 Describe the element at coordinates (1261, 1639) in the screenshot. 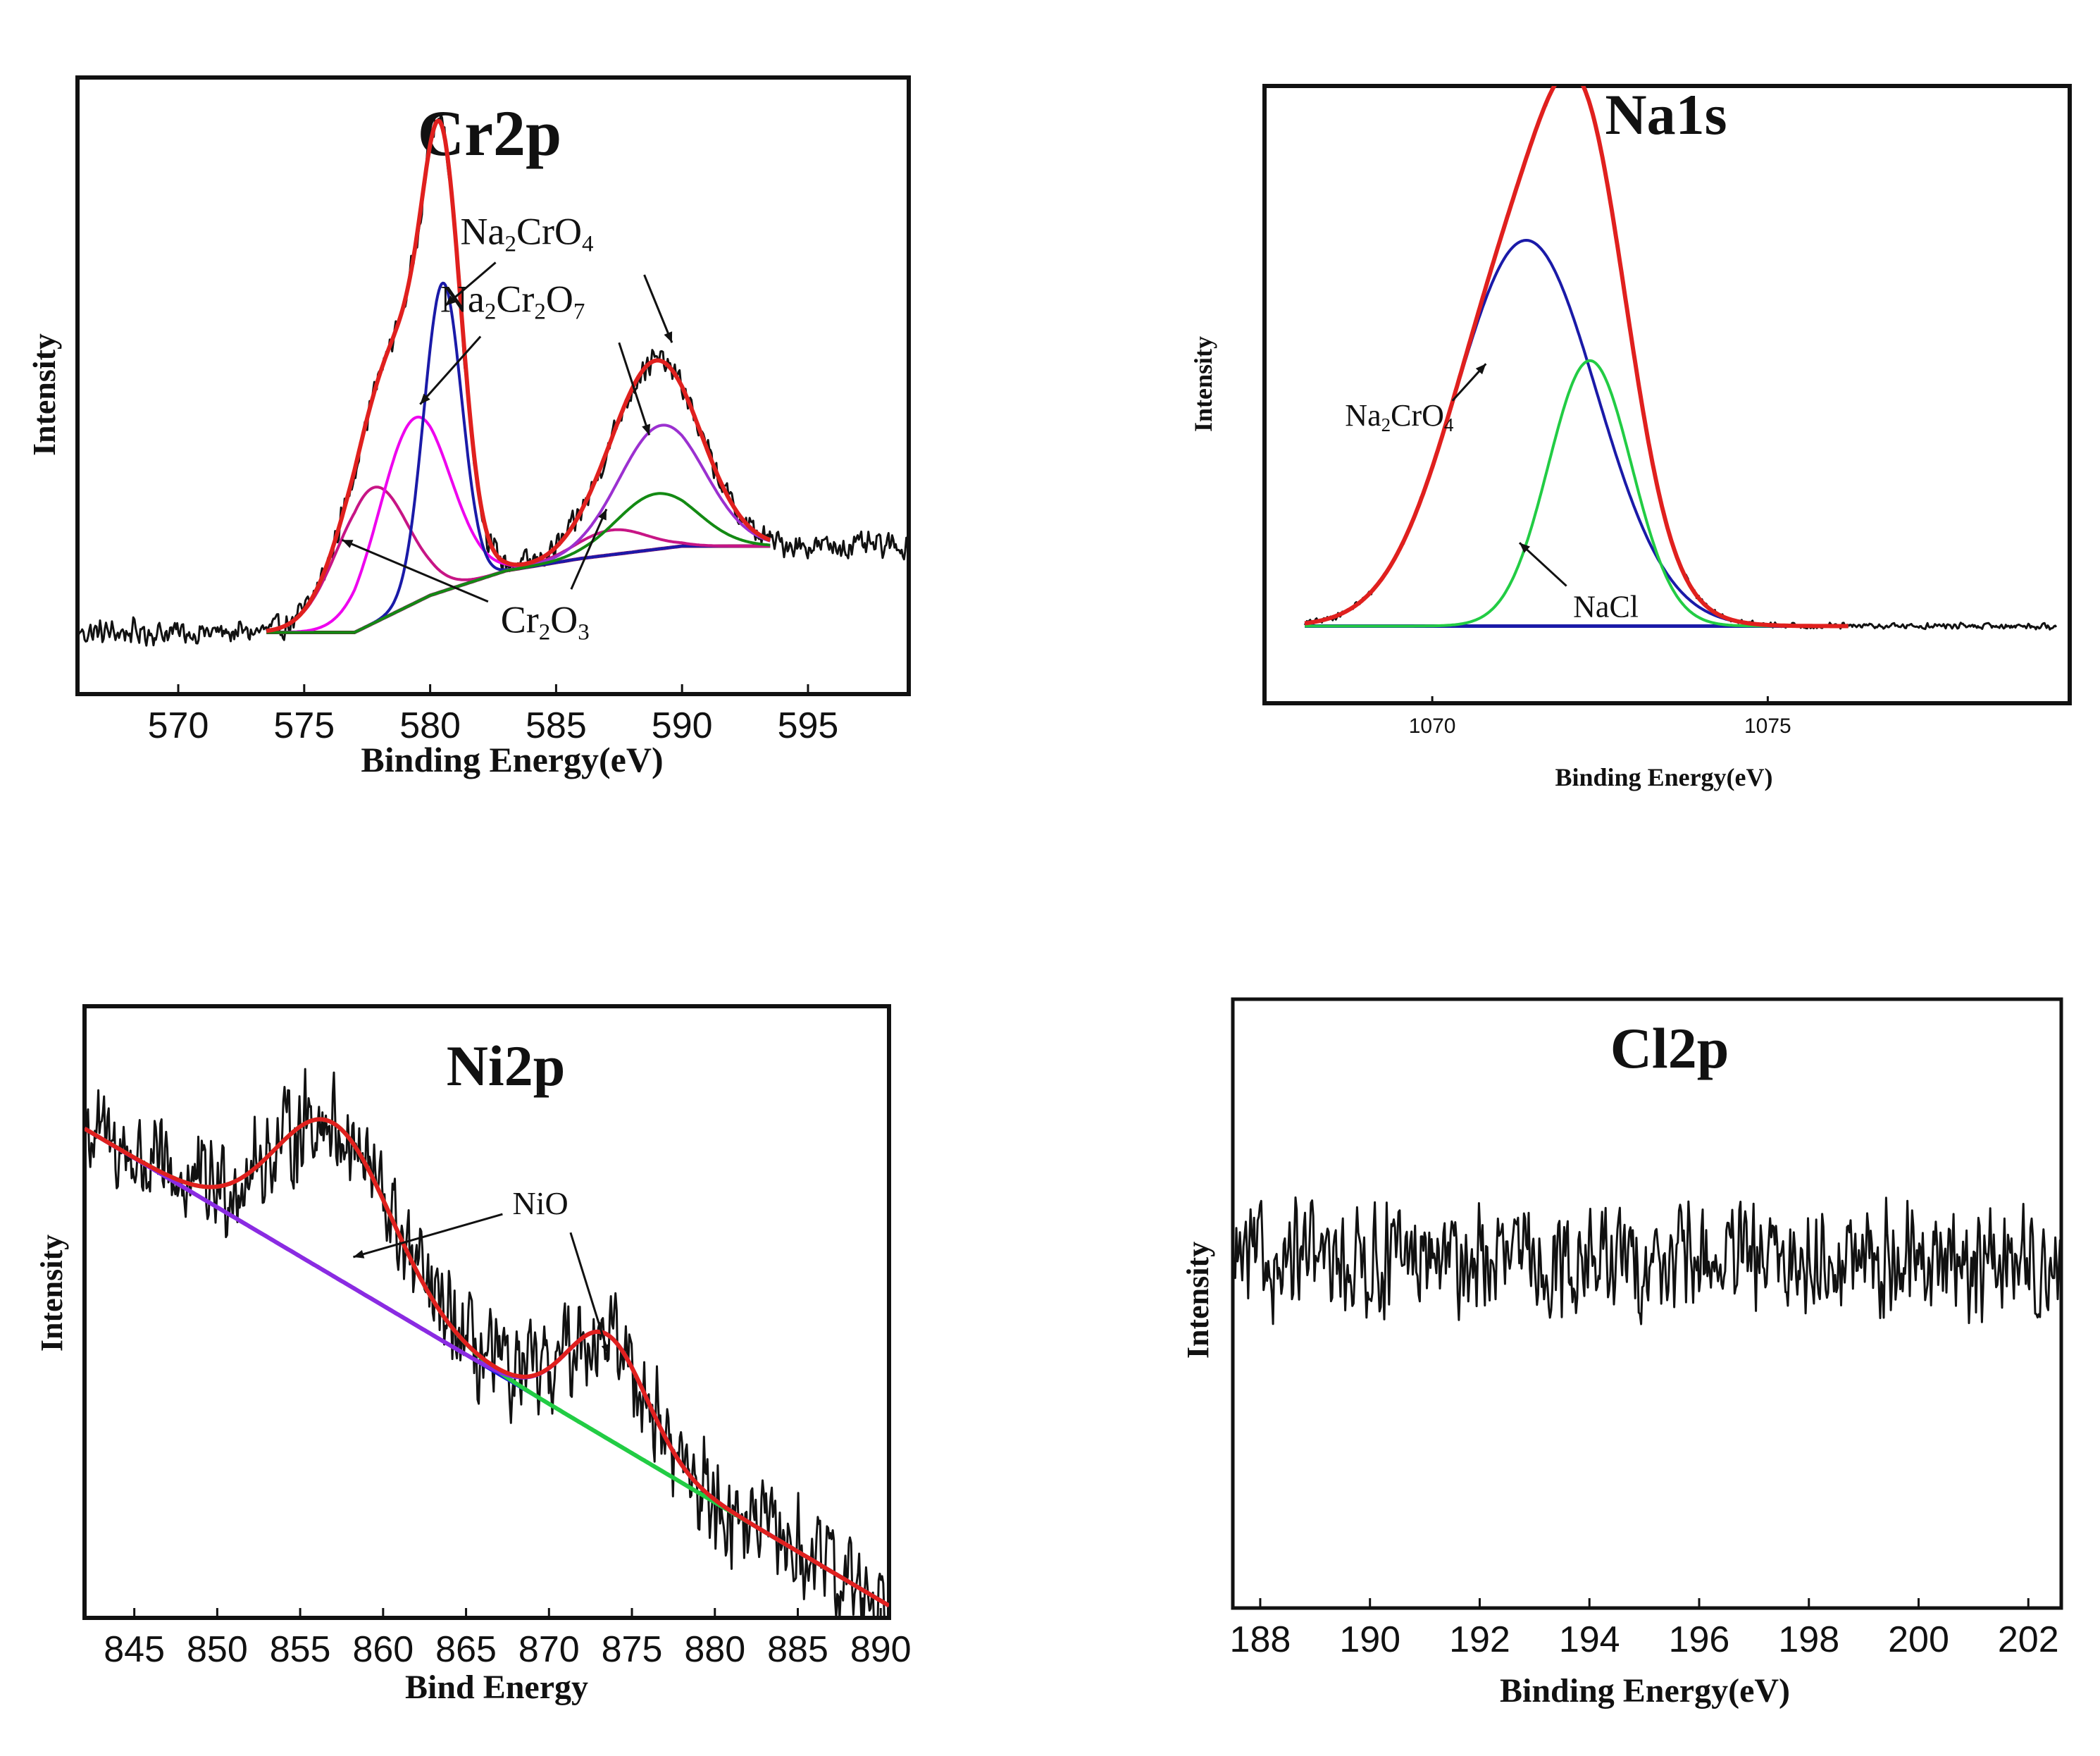

I see `x-tick-label: 188` at that location.